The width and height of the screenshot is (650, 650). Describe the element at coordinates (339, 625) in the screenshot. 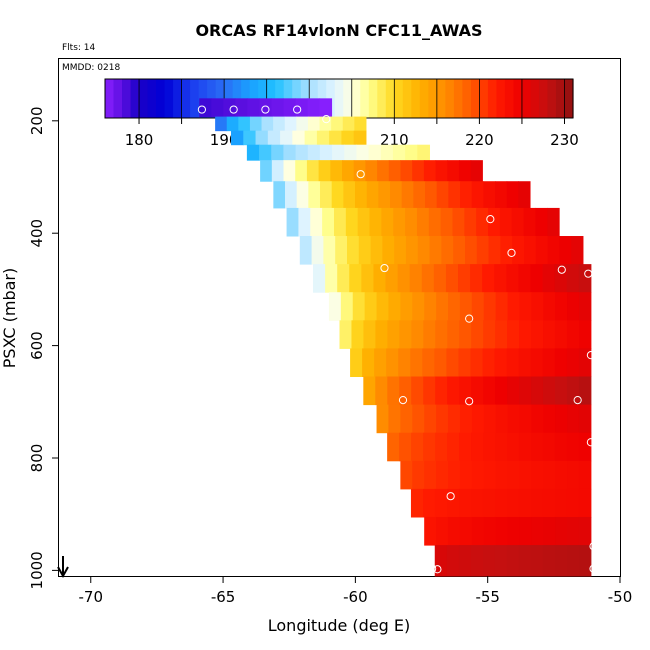

I see `x-axis-label: Longitude (deg E)` at that location.